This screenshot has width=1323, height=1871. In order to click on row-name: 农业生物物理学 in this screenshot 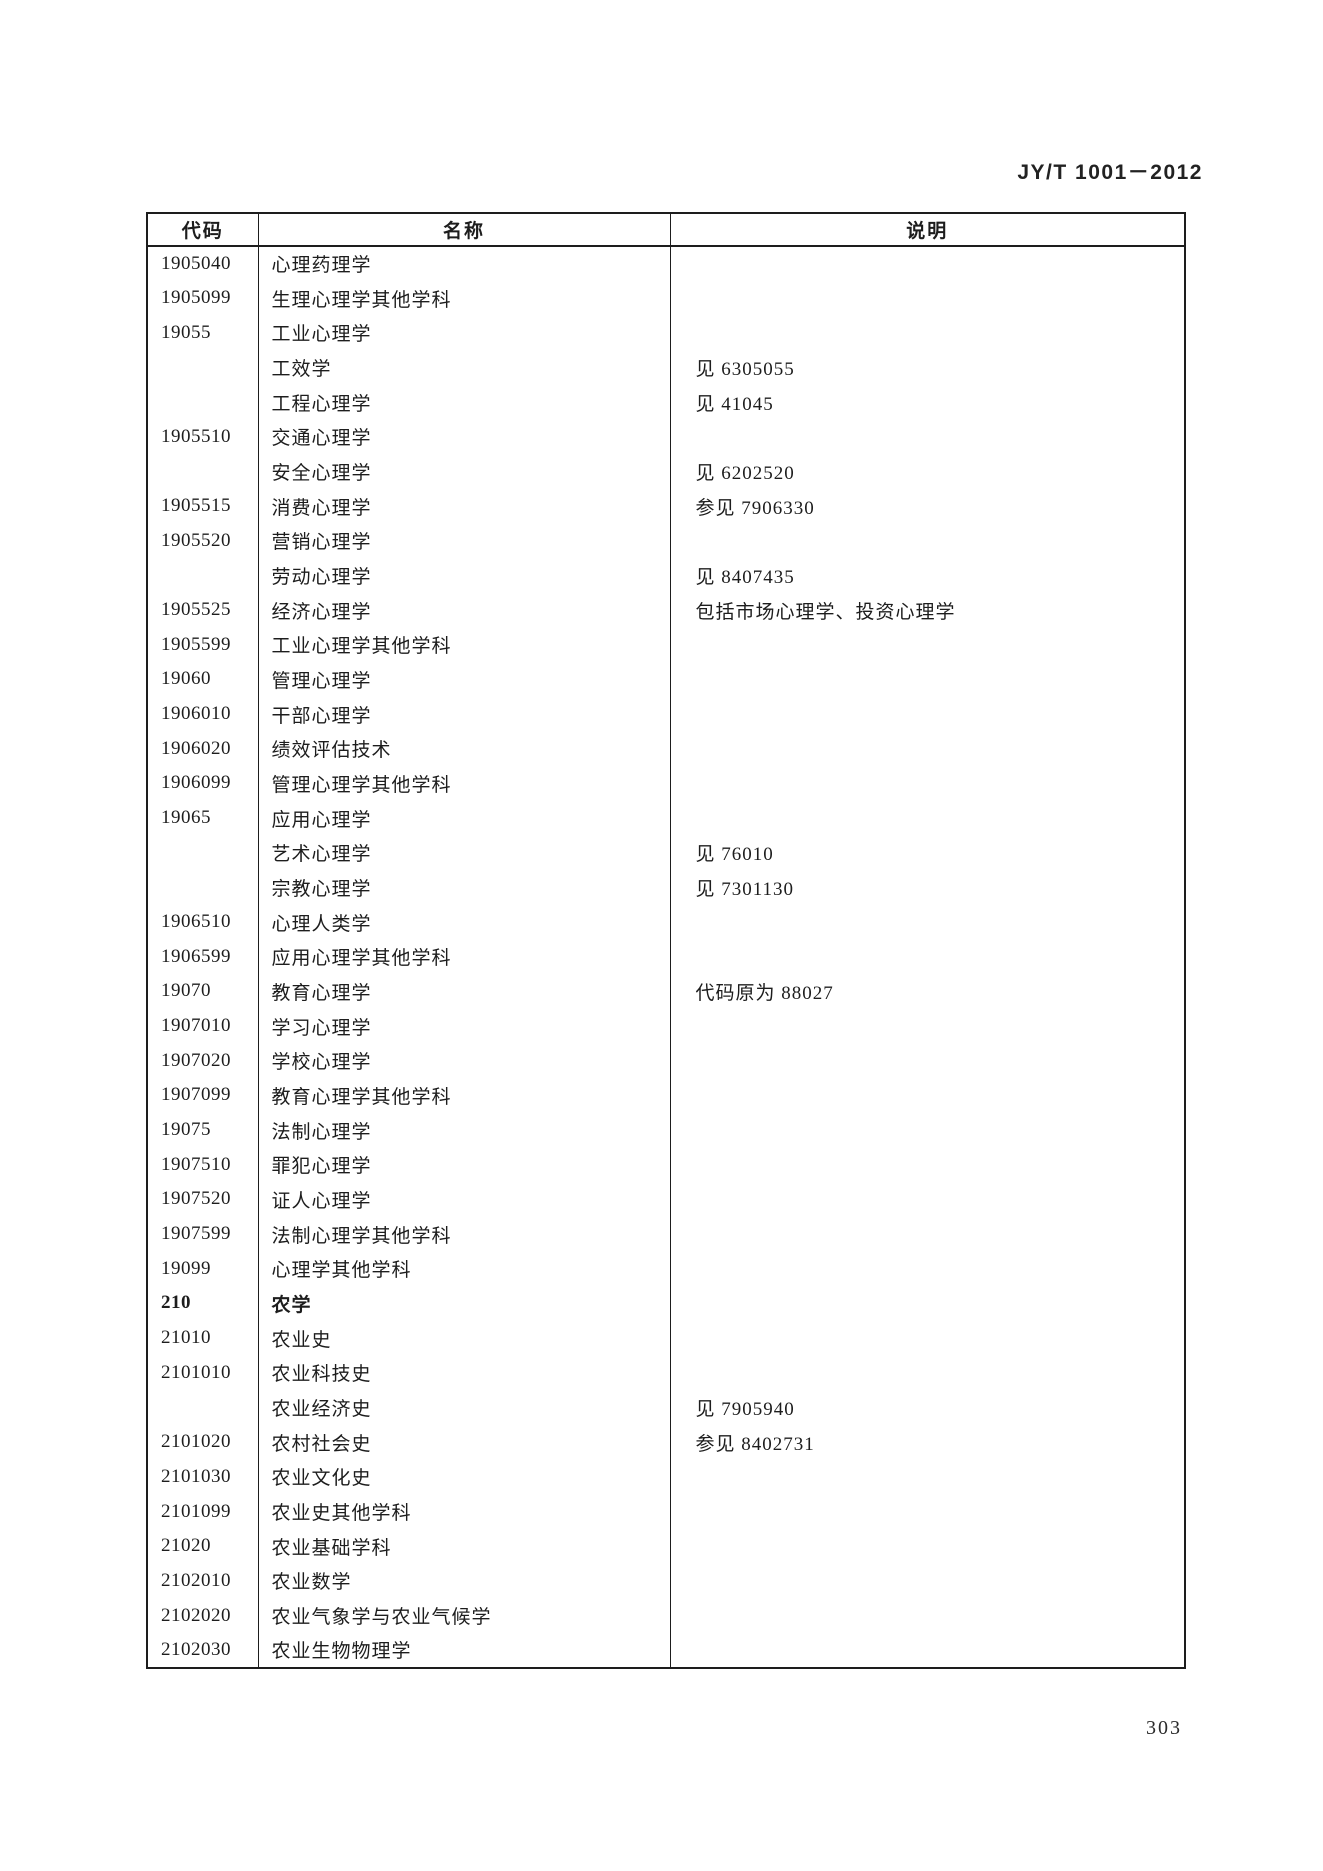, I will do `click(464, 1650)`.